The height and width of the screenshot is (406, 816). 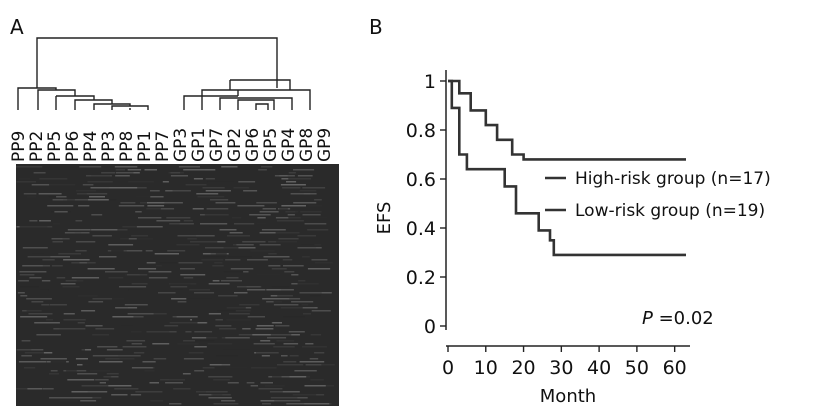 I want to click on y-tick-label: 0, so click(x=430, y=327).